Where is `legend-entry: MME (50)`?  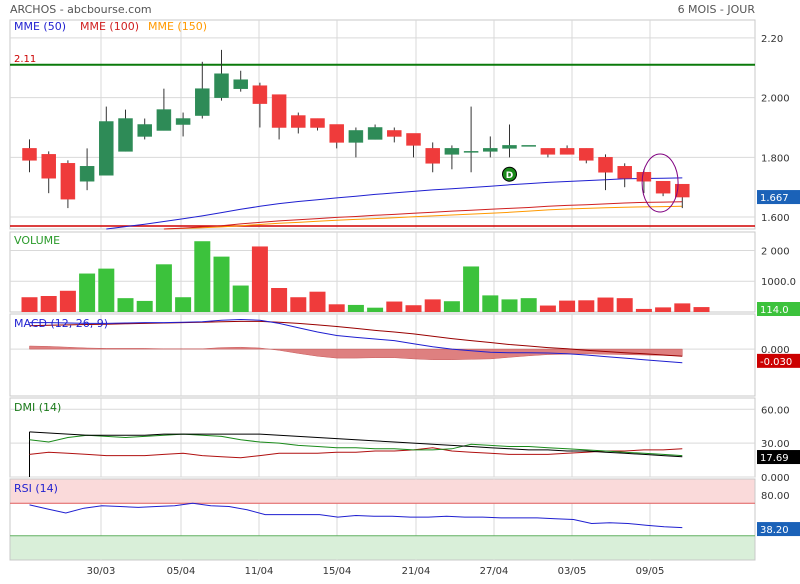
legend-entry: MME (50) is located at coordinates (40, 26).